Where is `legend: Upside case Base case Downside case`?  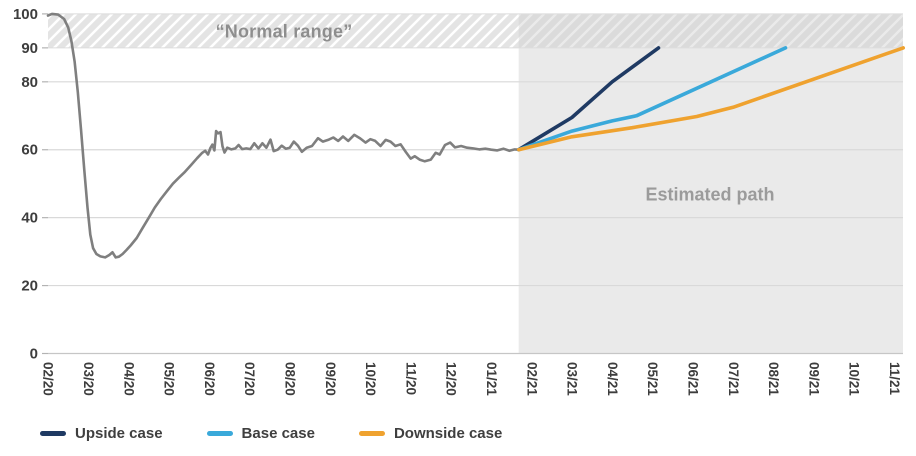 legend: Upside case Base case Downside case is located at coordinates (271, 433).